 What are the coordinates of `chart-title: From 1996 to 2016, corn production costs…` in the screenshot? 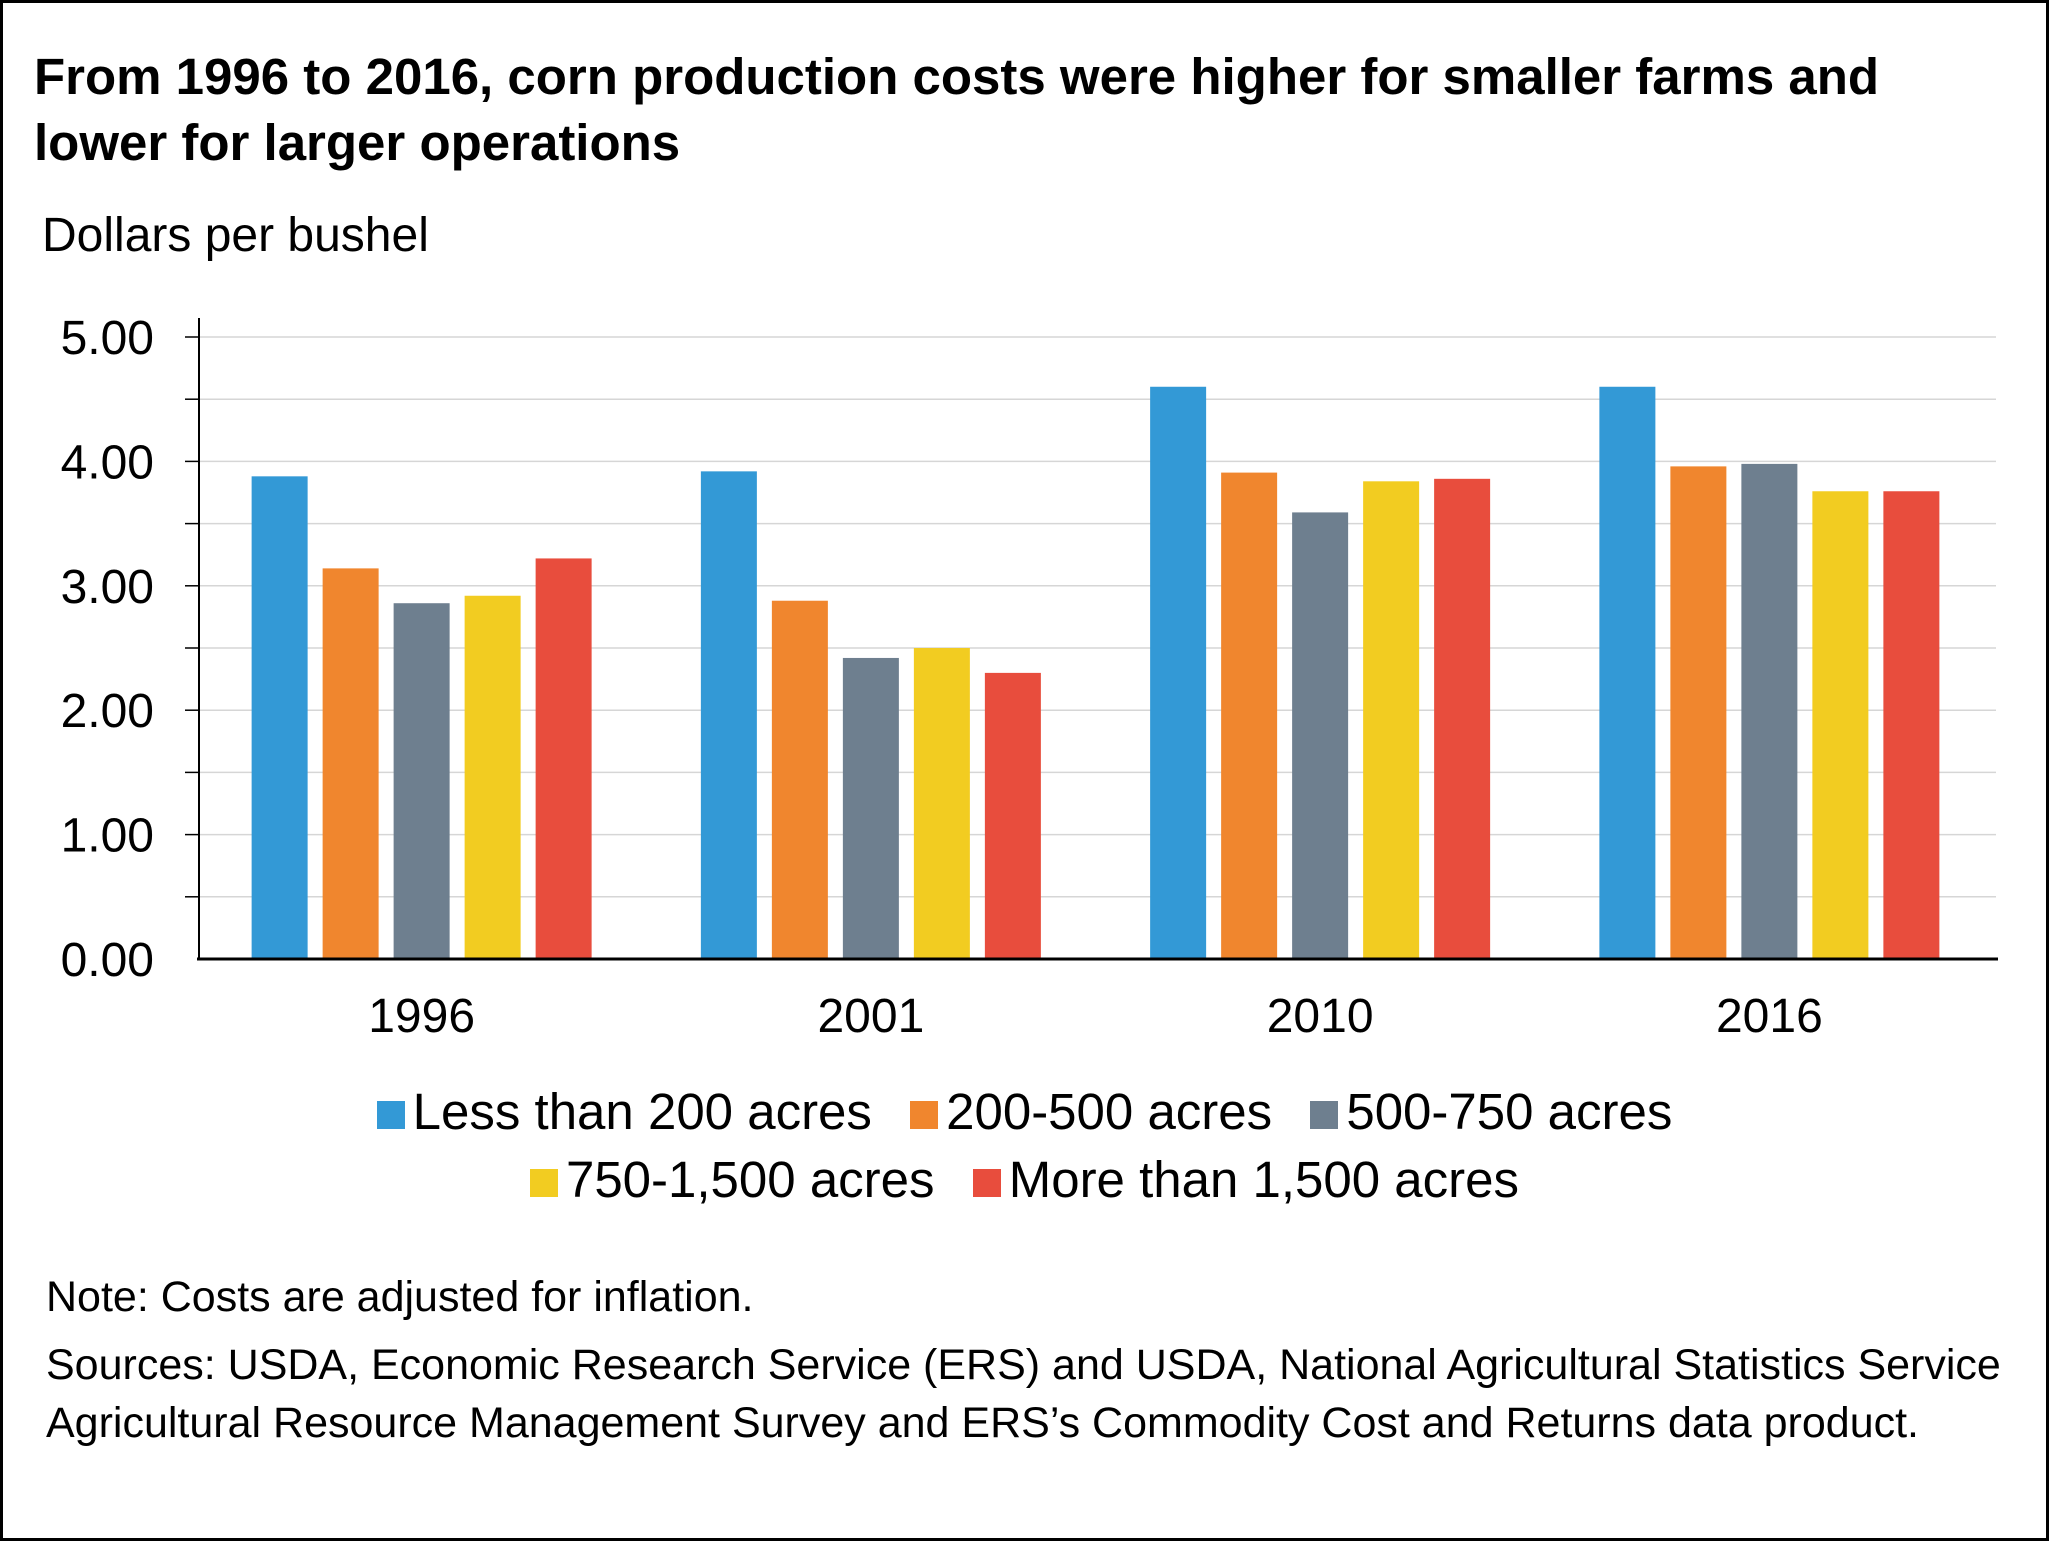 It's located at (957, 109).